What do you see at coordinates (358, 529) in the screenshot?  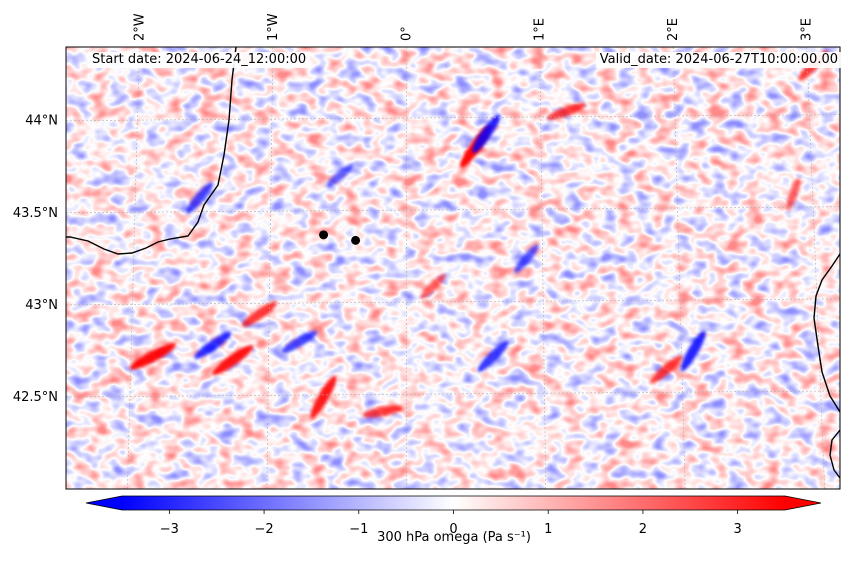 I see `colorbar-tick-label: −1` at bounding box center [358, 529].